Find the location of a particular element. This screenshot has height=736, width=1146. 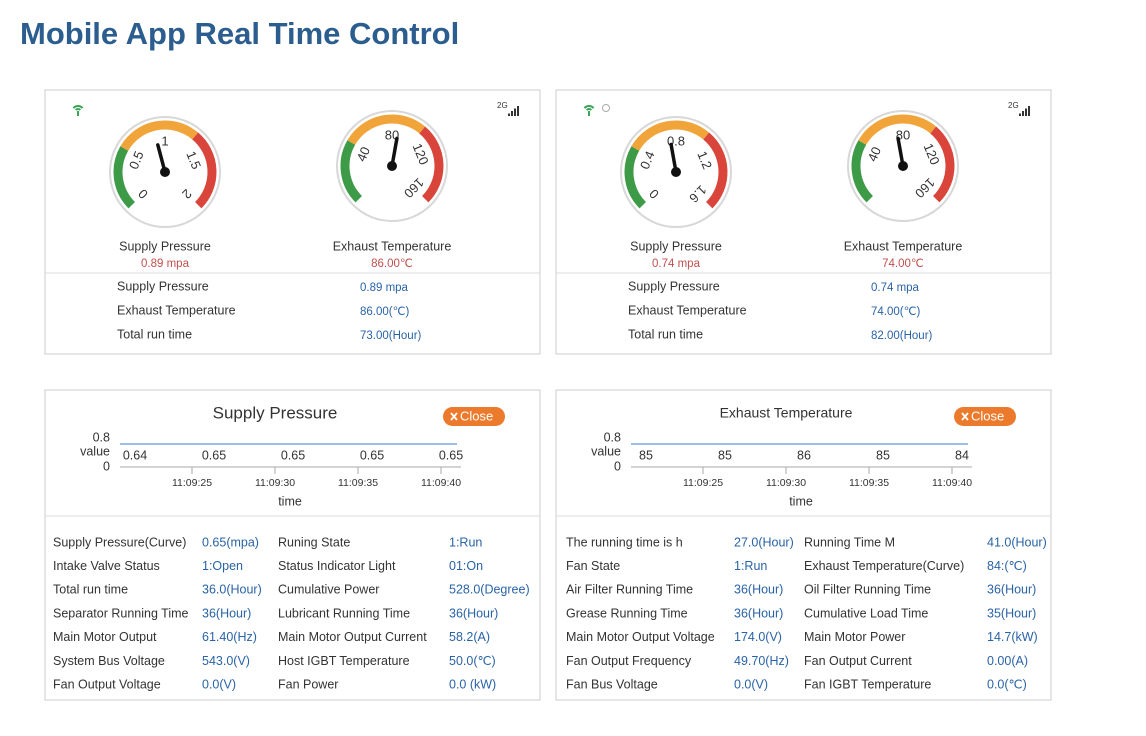

gauge-tick-label: 1 is located at coordinates (164, 140).